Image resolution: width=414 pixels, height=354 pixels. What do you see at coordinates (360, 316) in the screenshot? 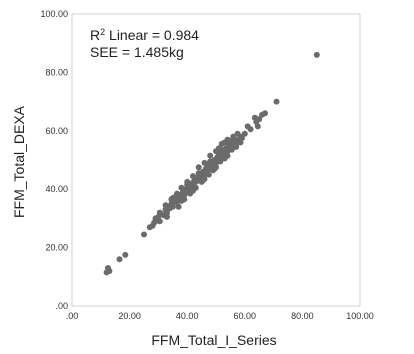
I see `x-tick-label: 100.00` at bounding box center [360, 316].